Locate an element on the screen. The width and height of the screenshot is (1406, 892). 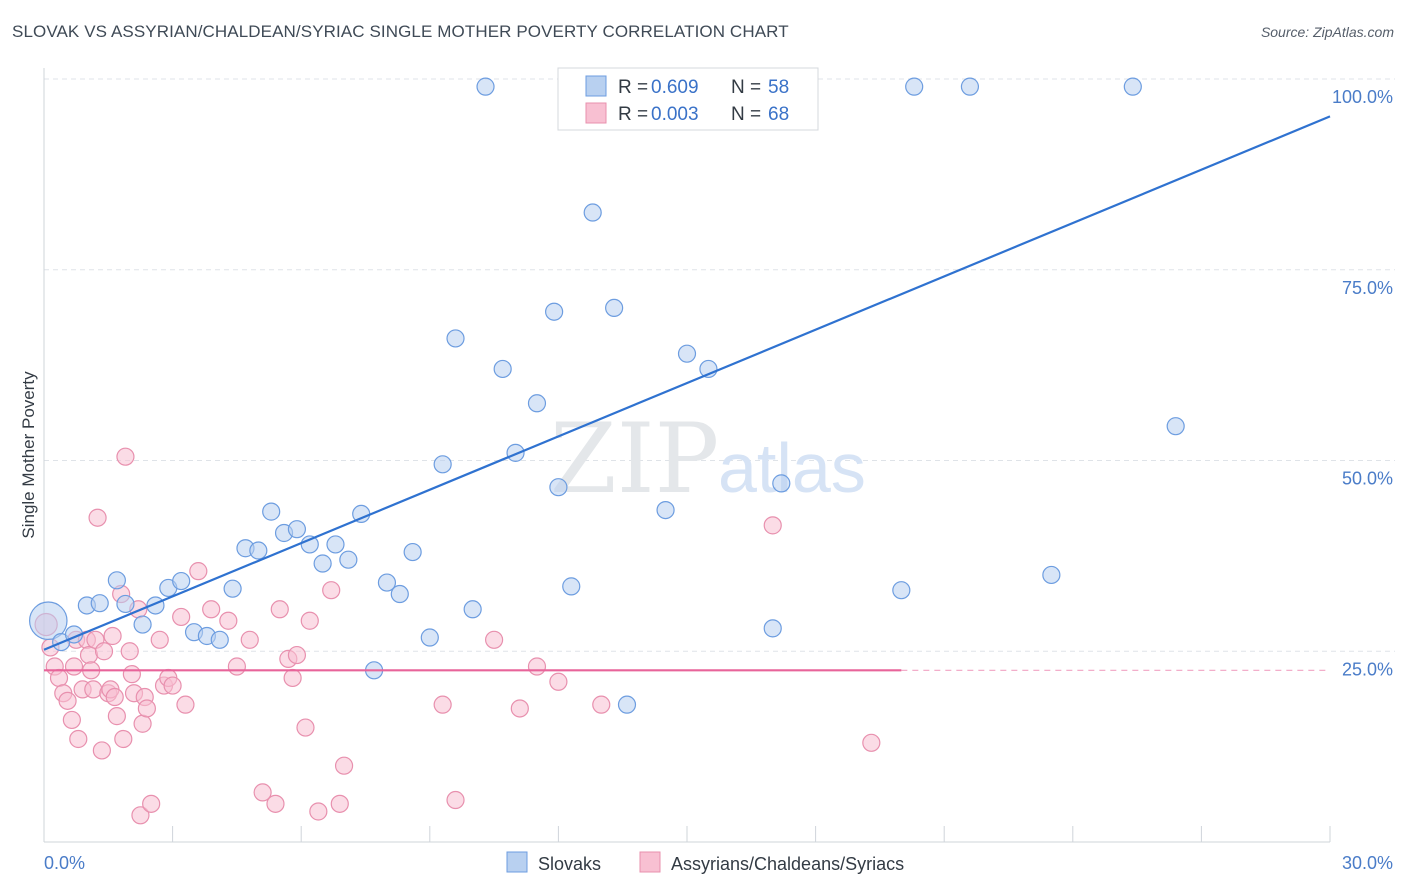
legend-assyrians-n-label: N = is located at coordinates (746, 114).